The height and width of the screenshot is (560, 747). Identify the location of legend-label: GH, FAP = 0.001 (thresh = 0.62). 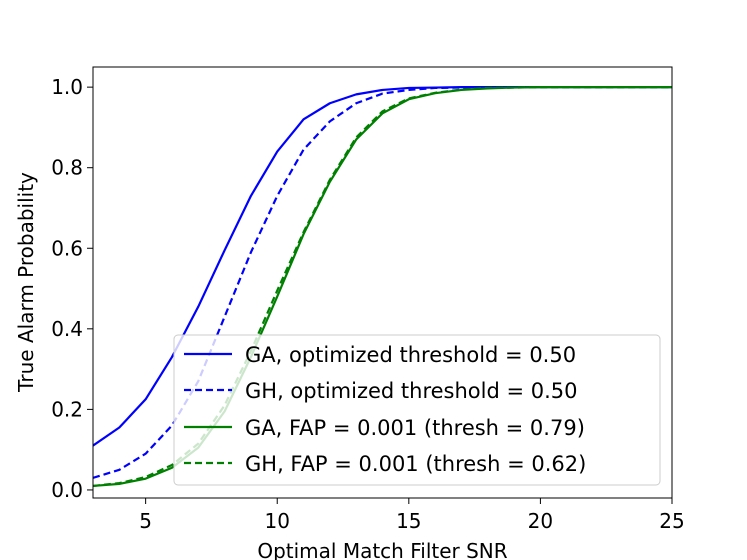
(415, 464).